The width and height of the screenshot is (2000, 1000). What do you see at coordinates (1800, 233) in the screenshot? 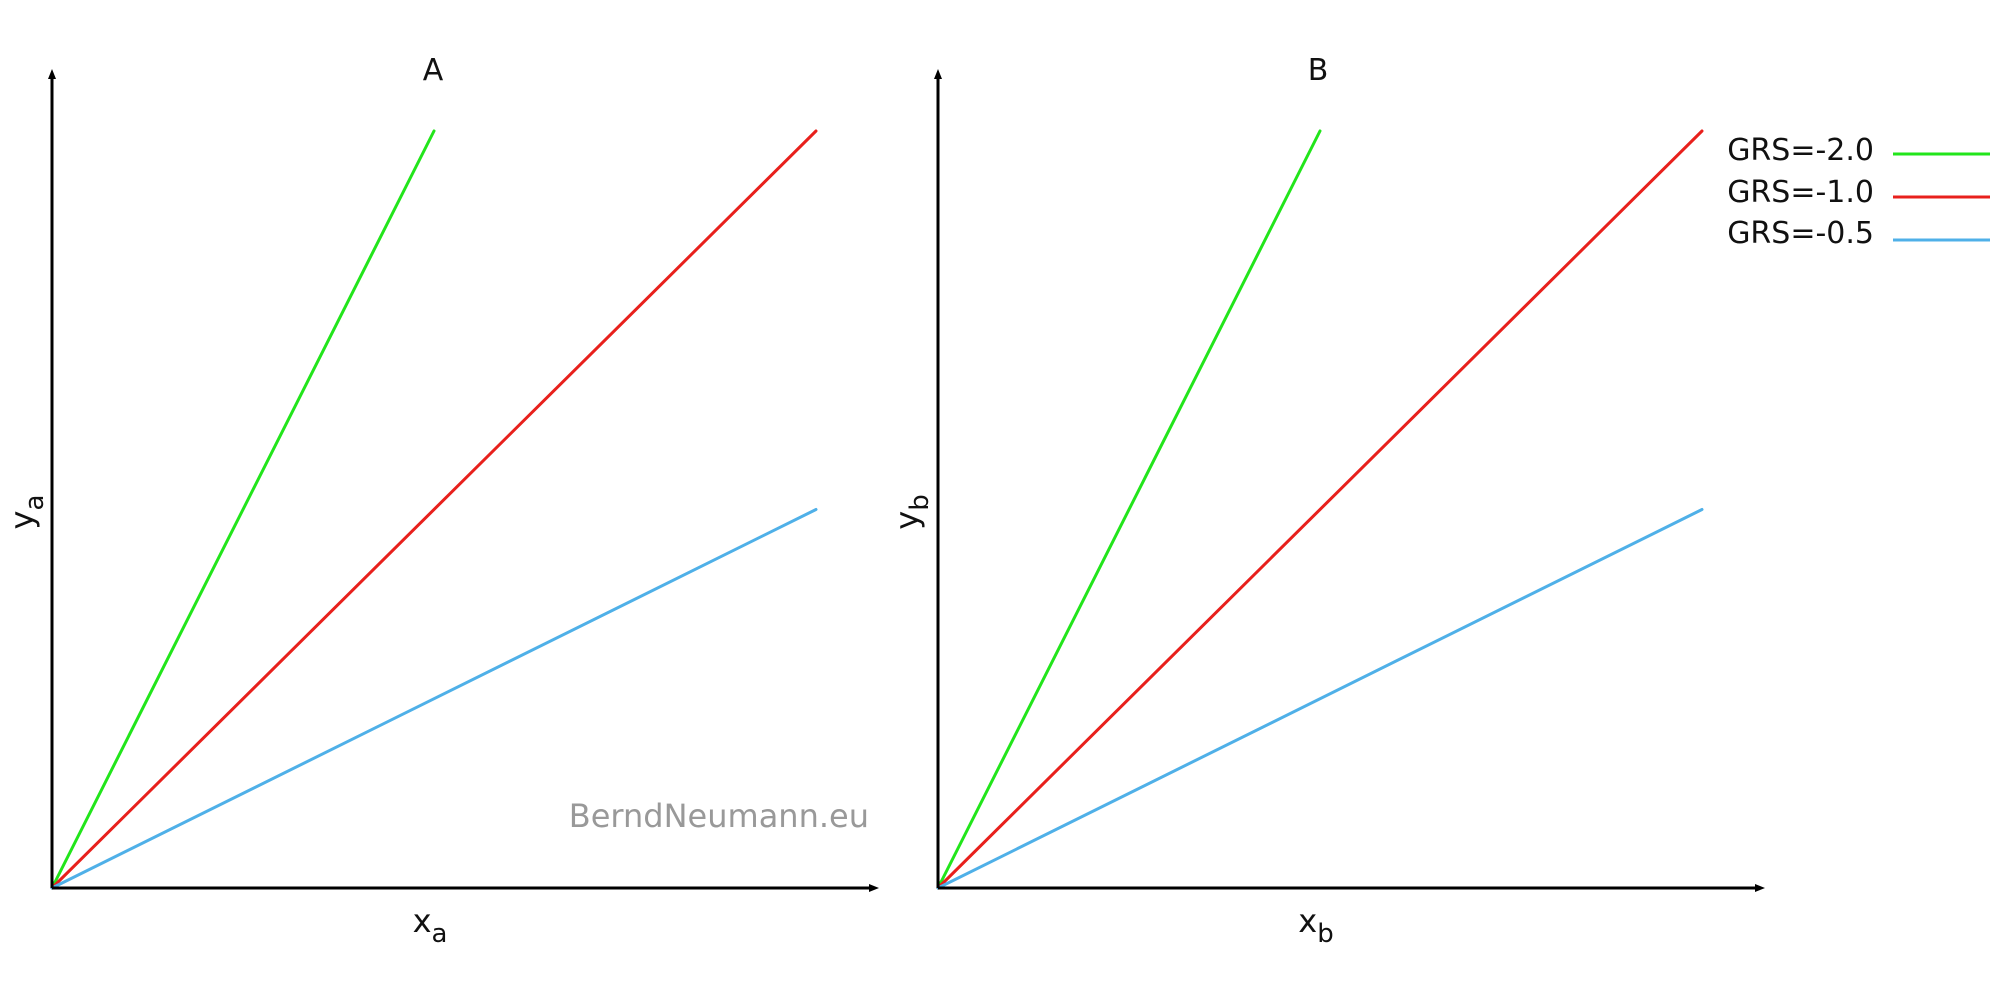
I see `legend-label: GRS=-0.5` at bounding box center [1800, 233].